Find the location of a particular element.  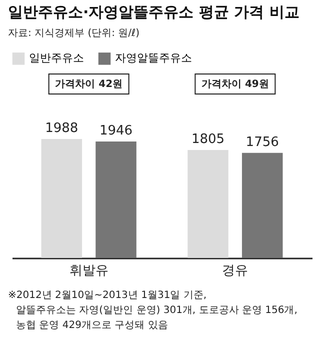

text: 가격차이 49원 is located at coordinates (235, 84).